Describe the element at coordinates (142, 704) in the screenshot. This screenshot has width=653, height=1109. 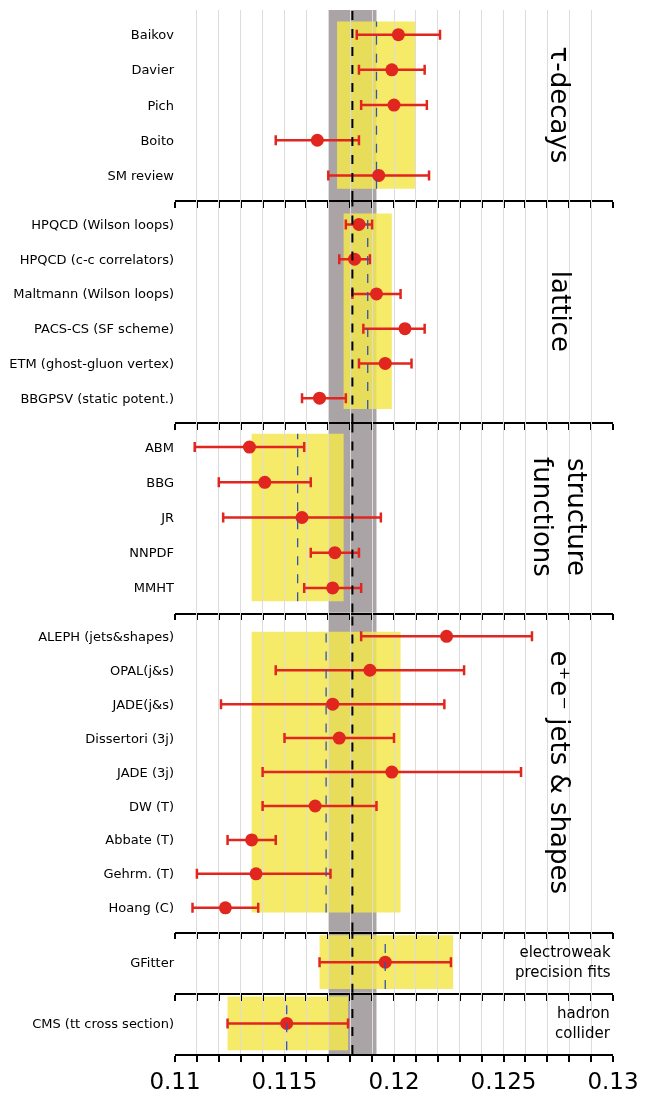
I see `y-tick-label: JADE(j&s)` at that location.